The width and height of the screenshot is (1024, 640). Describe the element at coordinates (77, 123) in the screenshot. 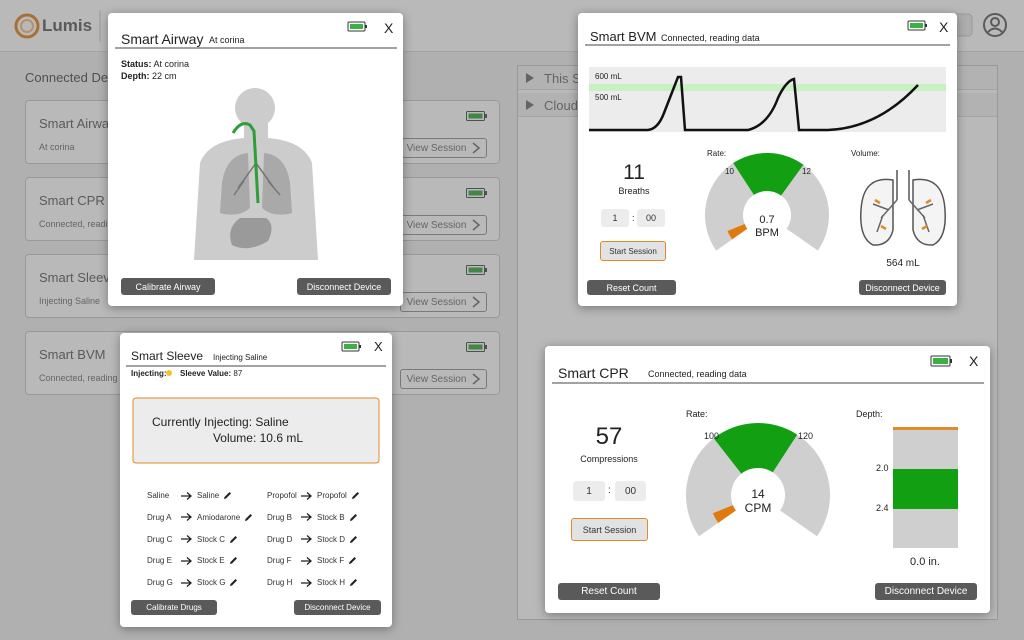

I see `device-name: Smart Airway` at that location.